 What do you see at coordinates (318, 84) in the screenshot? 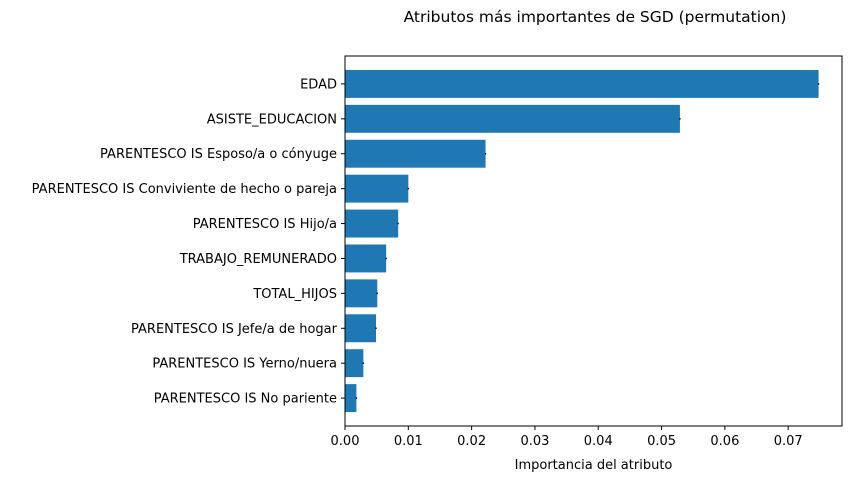
I see `y-tick-label: EDAD` at bounding box center [318, 84].